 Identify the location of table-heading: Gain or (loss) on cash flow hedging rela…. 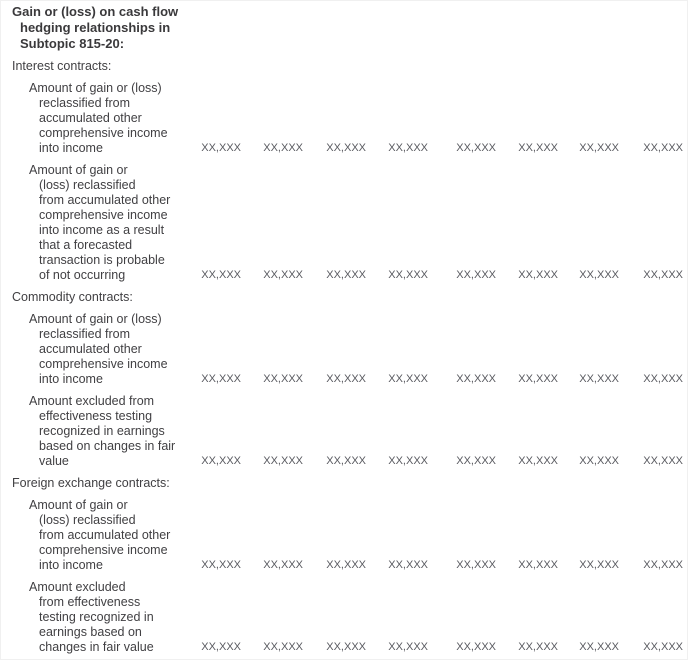
(95, 27).